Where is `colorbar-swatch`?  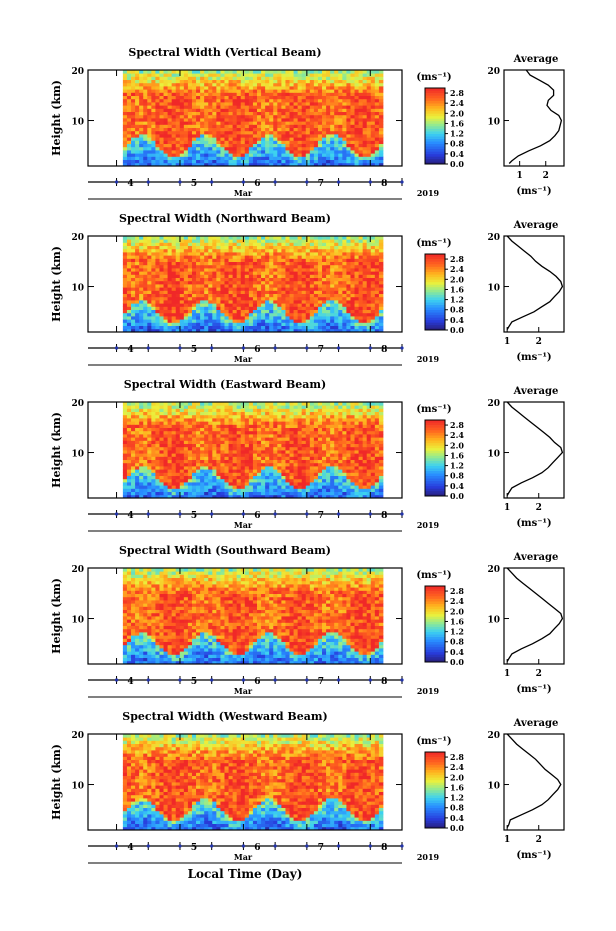
colorbar-swatch is located at coordinates (435, 155).